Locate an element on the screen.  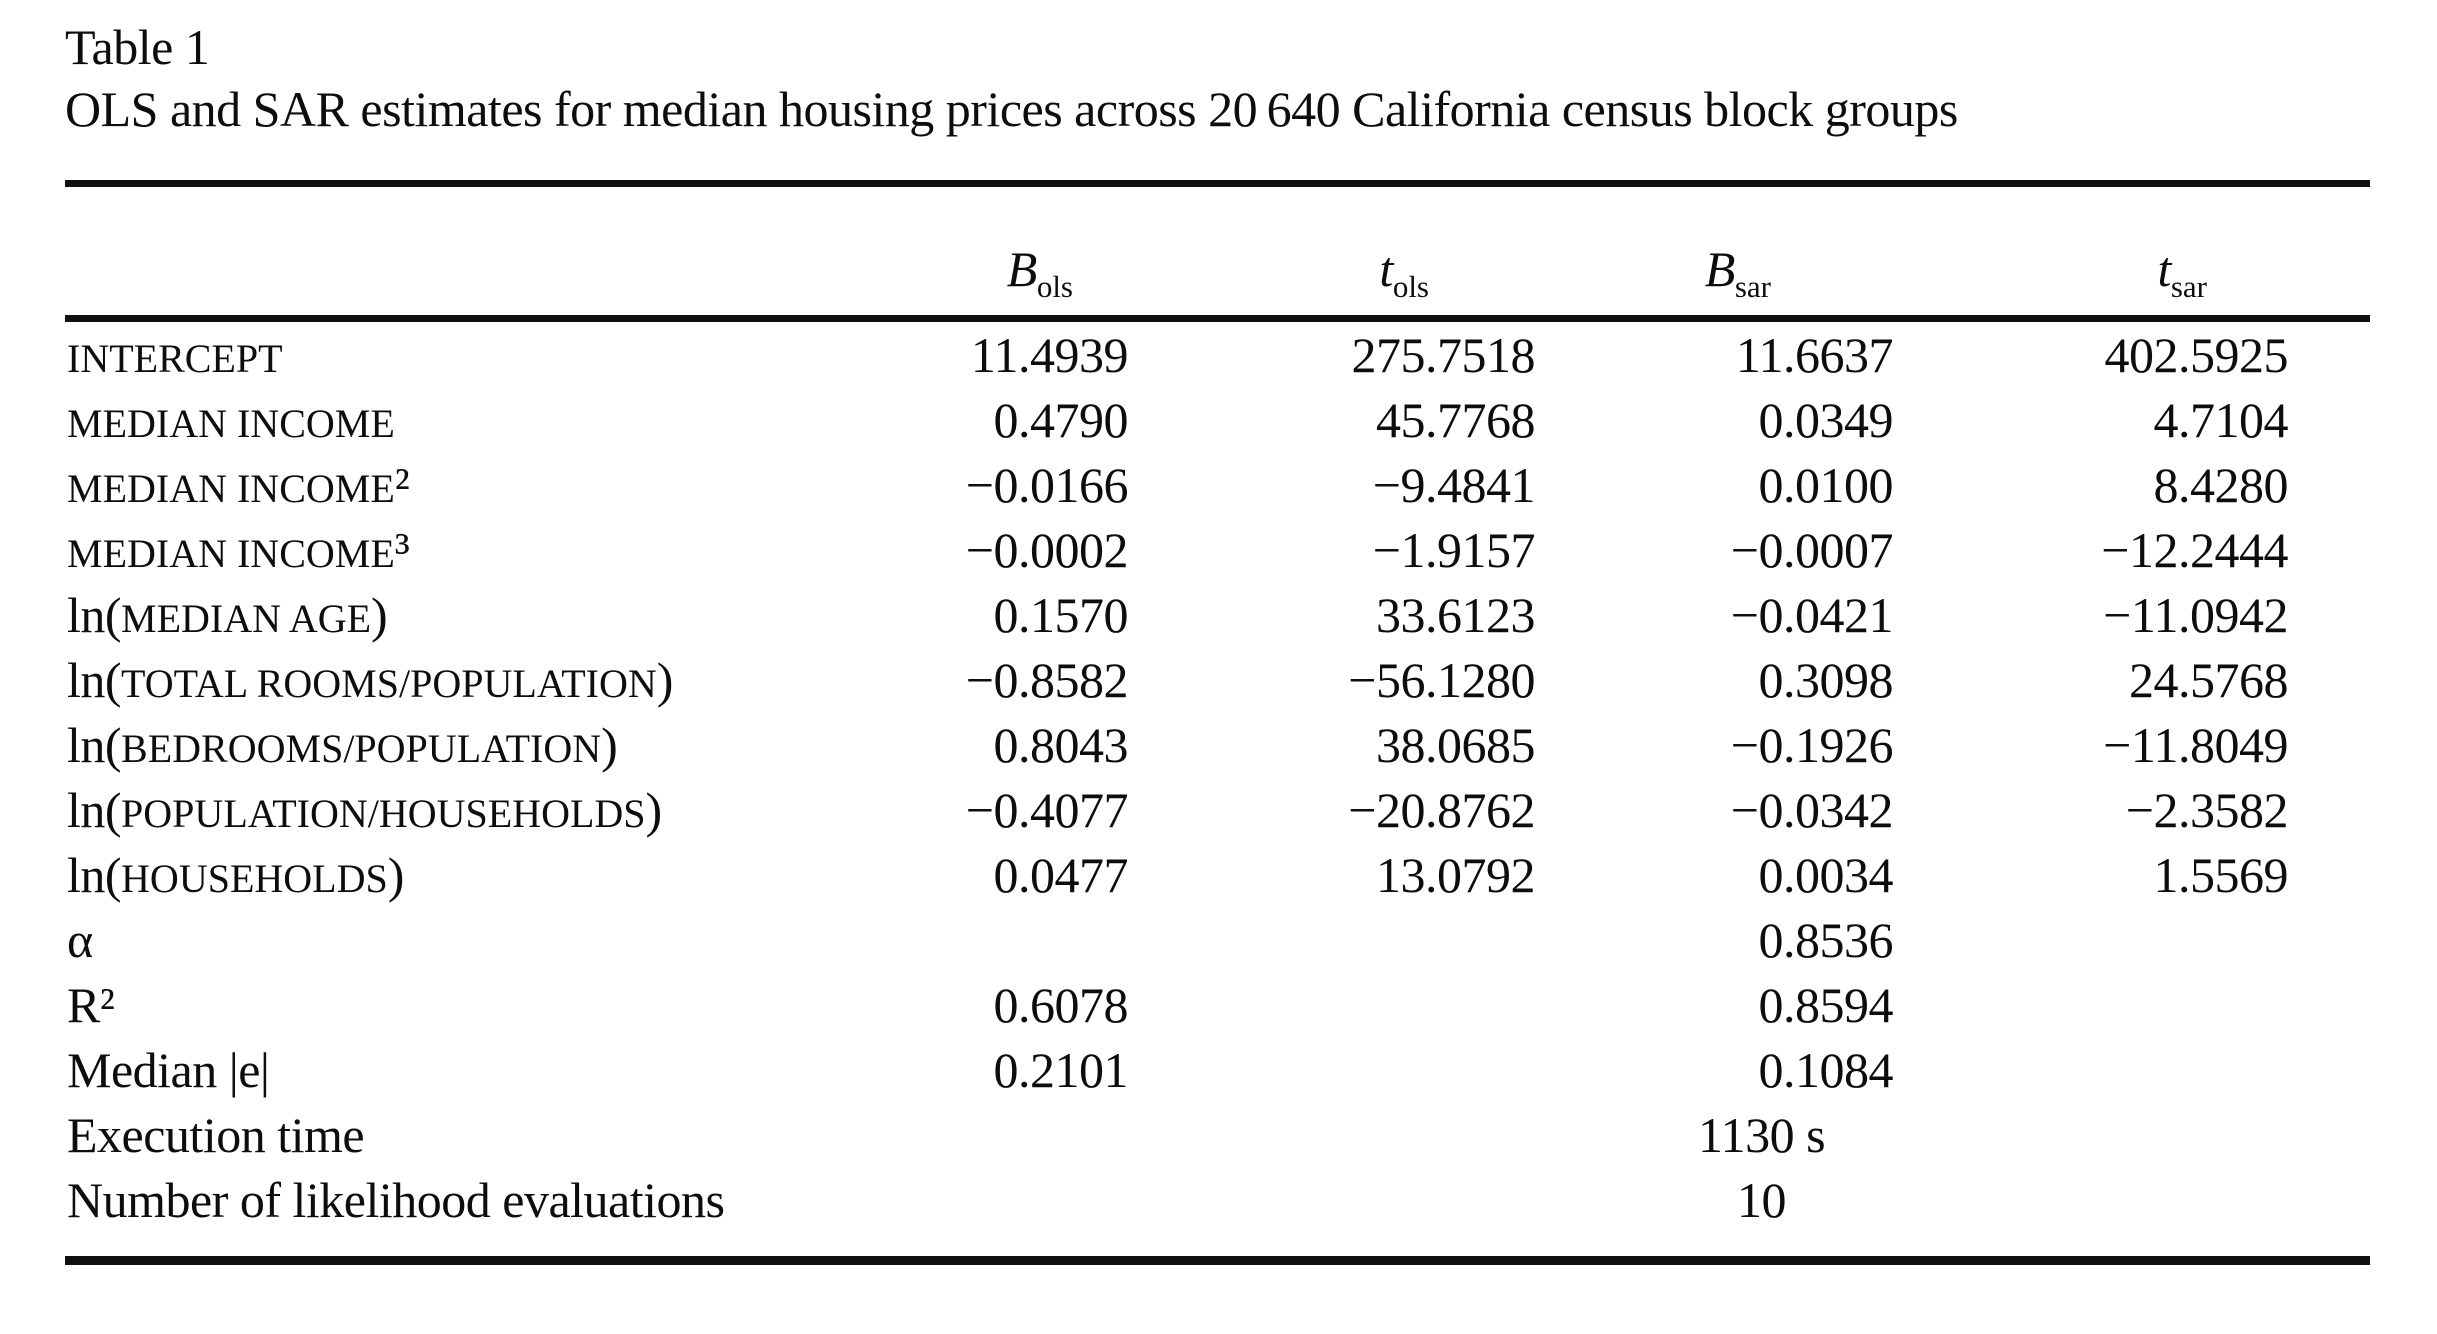
cell-b-sar: 11.6637 is located at coordinates (1814, 354).